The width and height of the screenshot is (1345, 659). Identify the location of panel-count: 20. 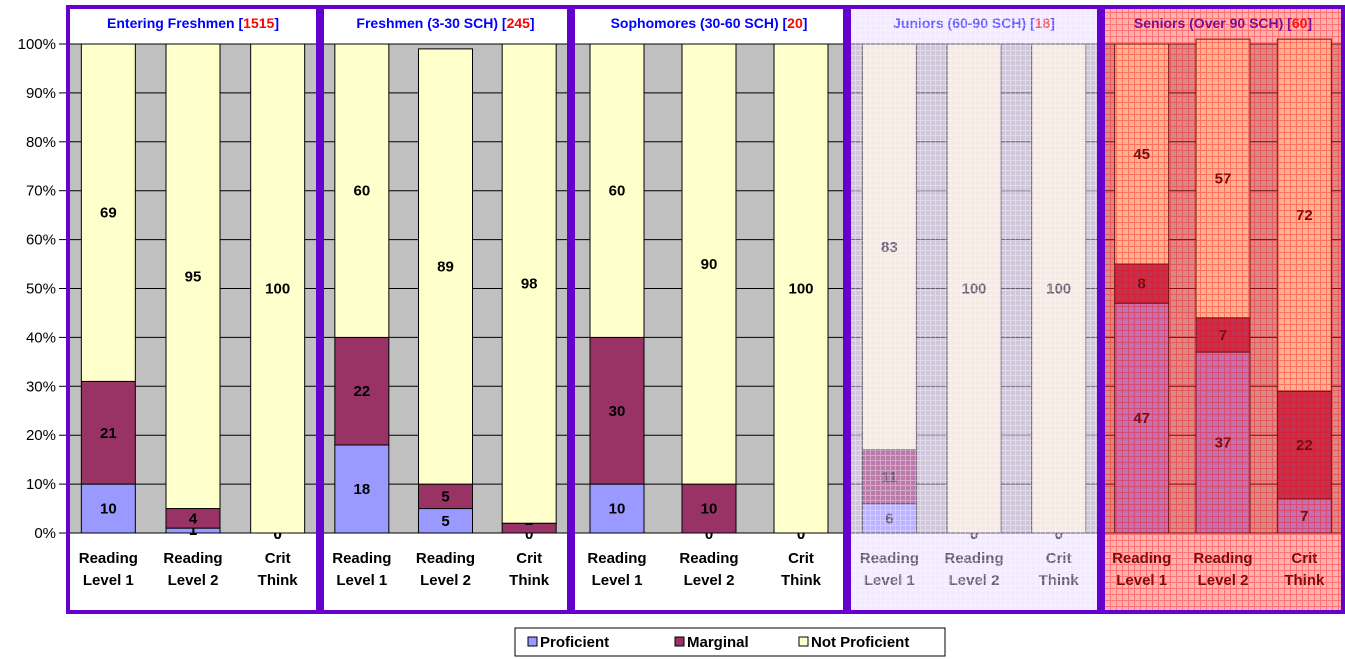
(795, 23).